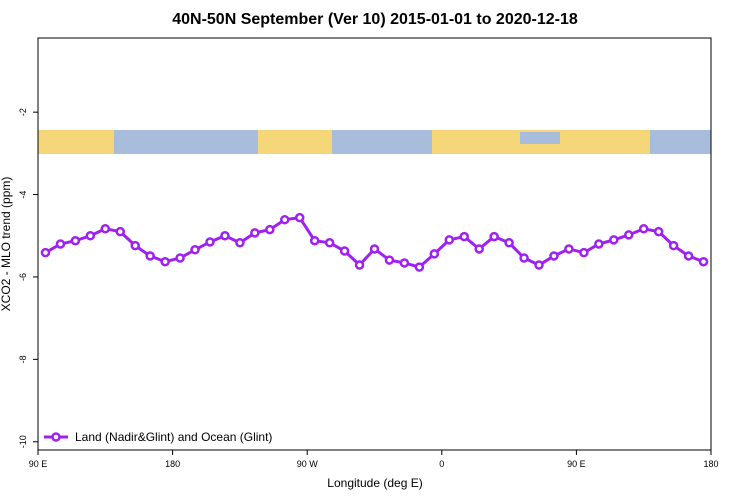 The height and width of the screenshot is (500, 750). What do you see at coordinates (441, 464) in the screenshot?
I see `x-tick-label: 0` at bounding box center [441, 464].